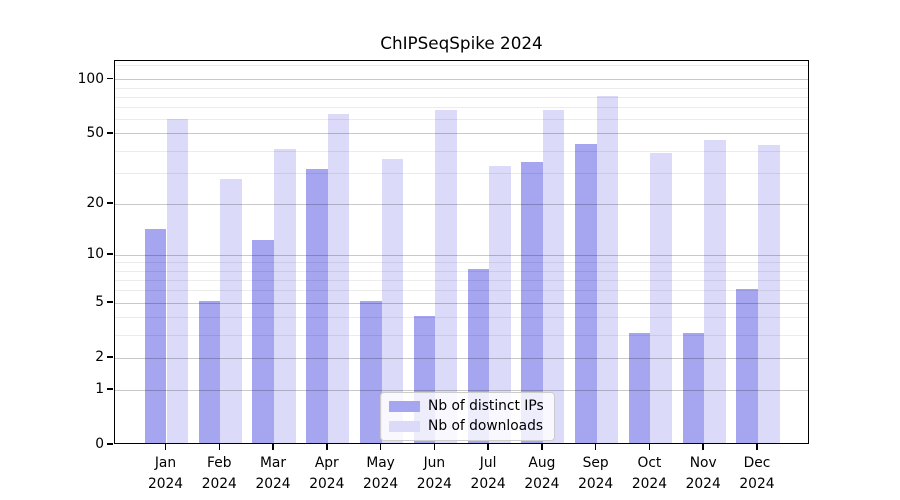 The image size is (900, 500). What do you see at coordinates (596, 473) in the screenshot?
I see `x-tick-label: Sep 2024` at bounding box center [596, 473].